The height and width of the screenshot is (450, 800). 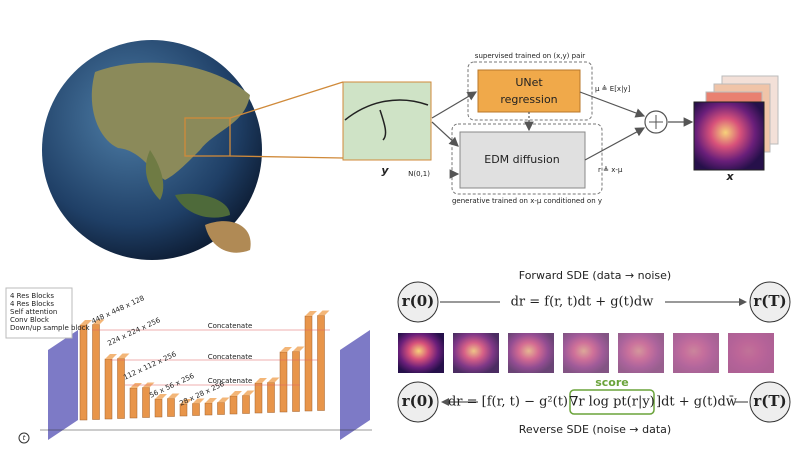 I want to click on score-label: score, so click(x=612, y=382).